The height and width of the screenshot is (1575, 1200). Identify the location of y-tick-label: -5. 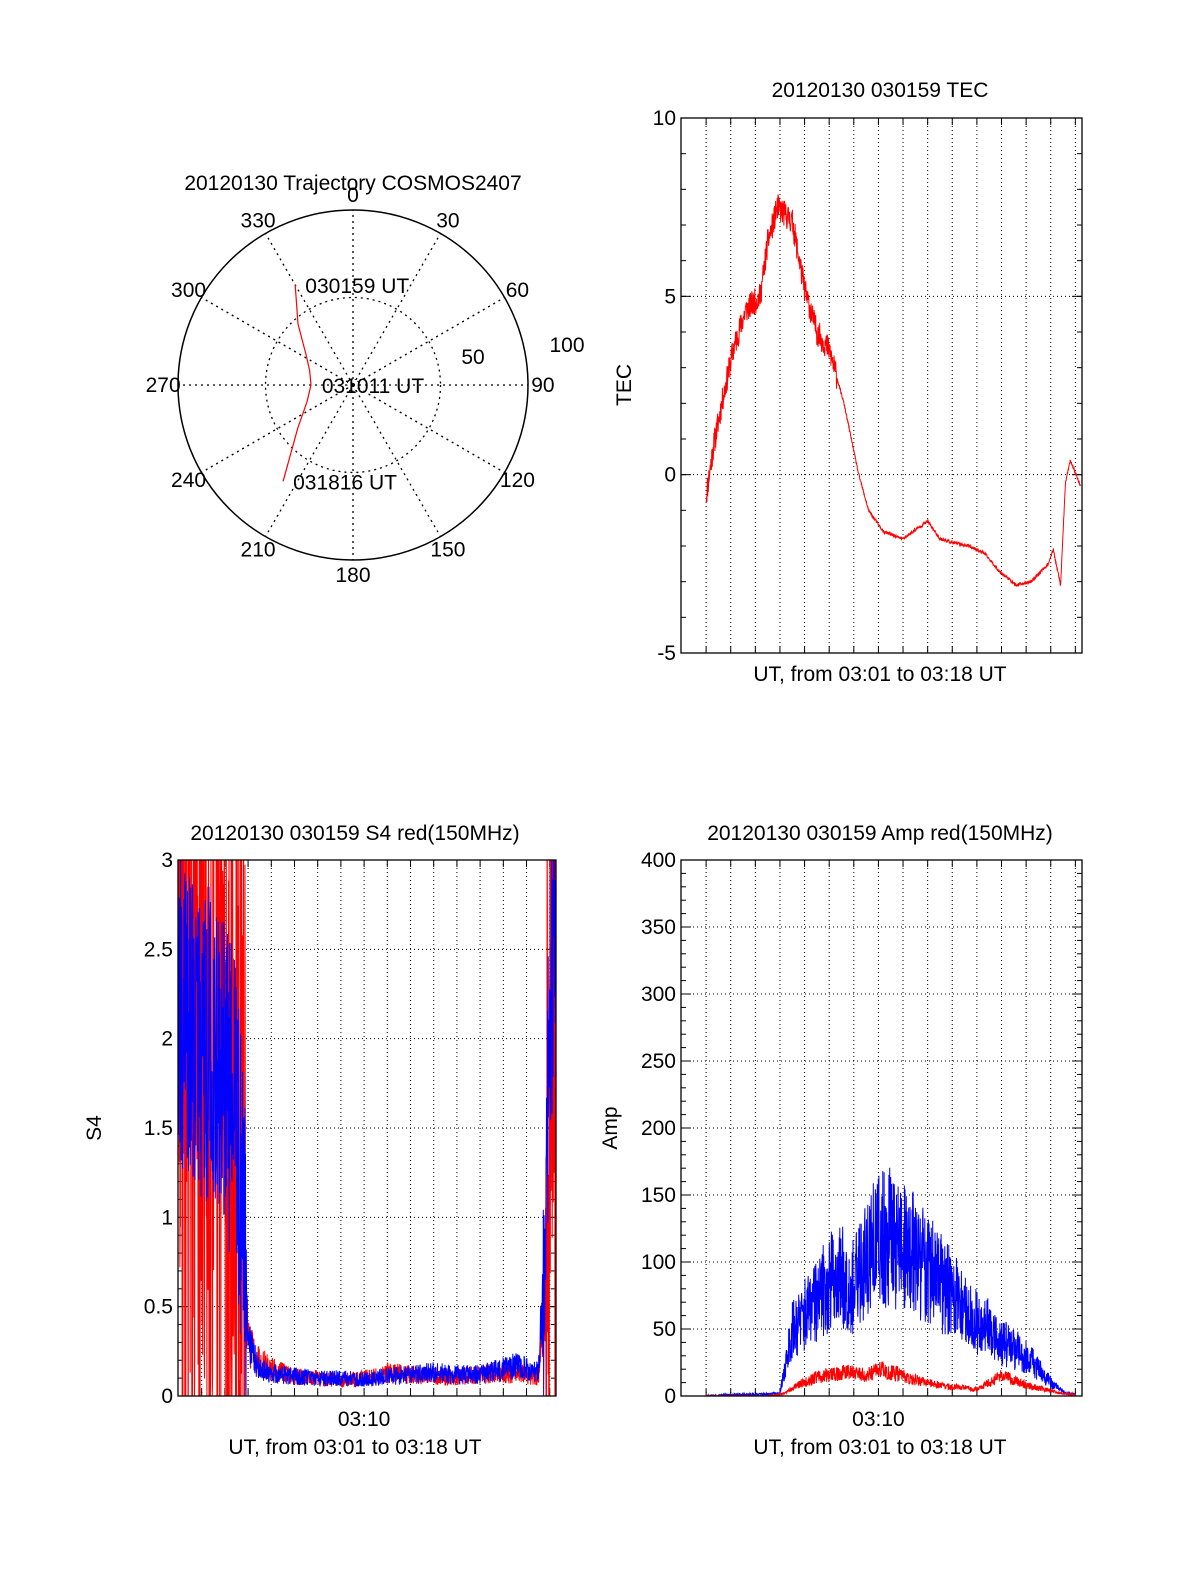
(666, 653).